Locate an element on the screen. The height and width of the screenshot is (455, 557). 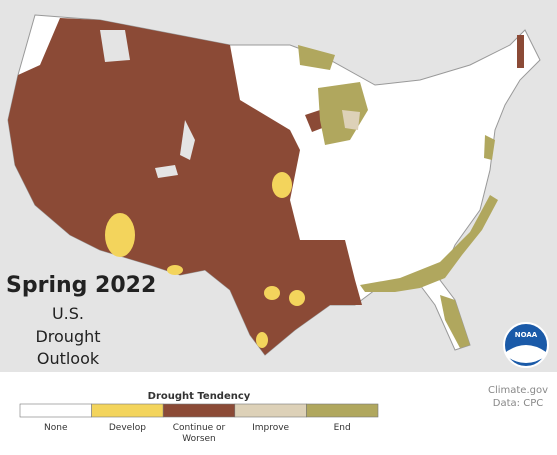
subtitle-line: U.S. is located at coordinates (68, 313).